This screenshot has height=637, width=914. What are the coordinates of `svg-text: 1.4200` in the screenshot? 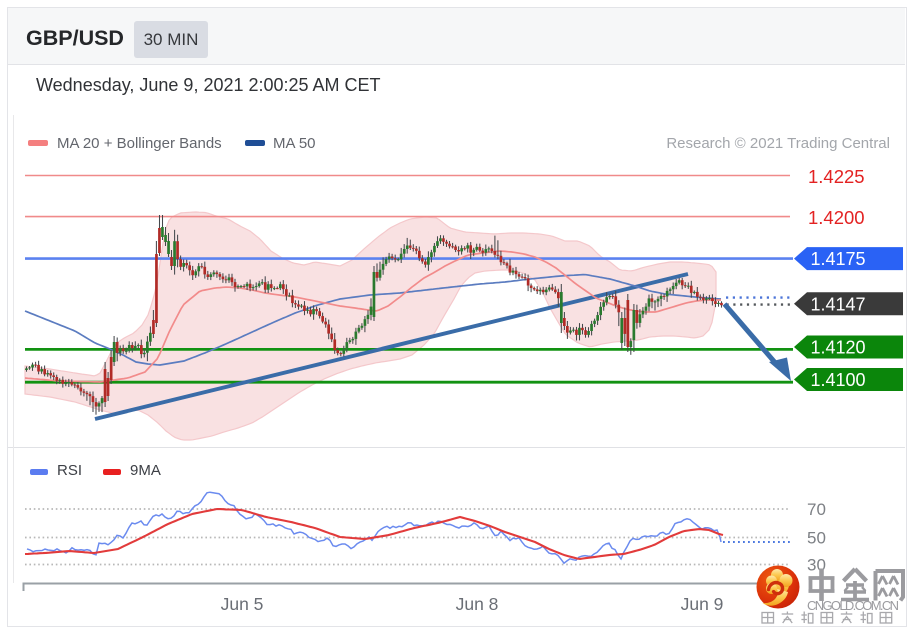 It's located at (836, 217).